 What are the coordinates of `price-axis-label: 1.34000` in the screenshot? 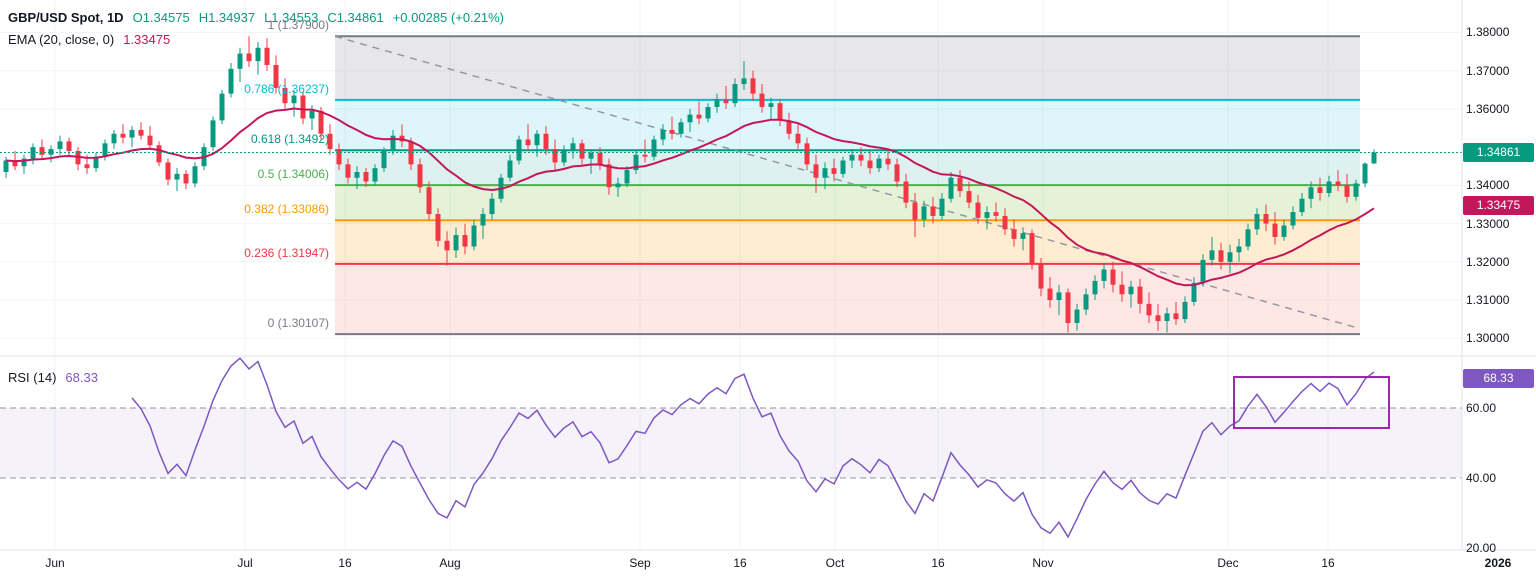 It's located at (1488, 185).